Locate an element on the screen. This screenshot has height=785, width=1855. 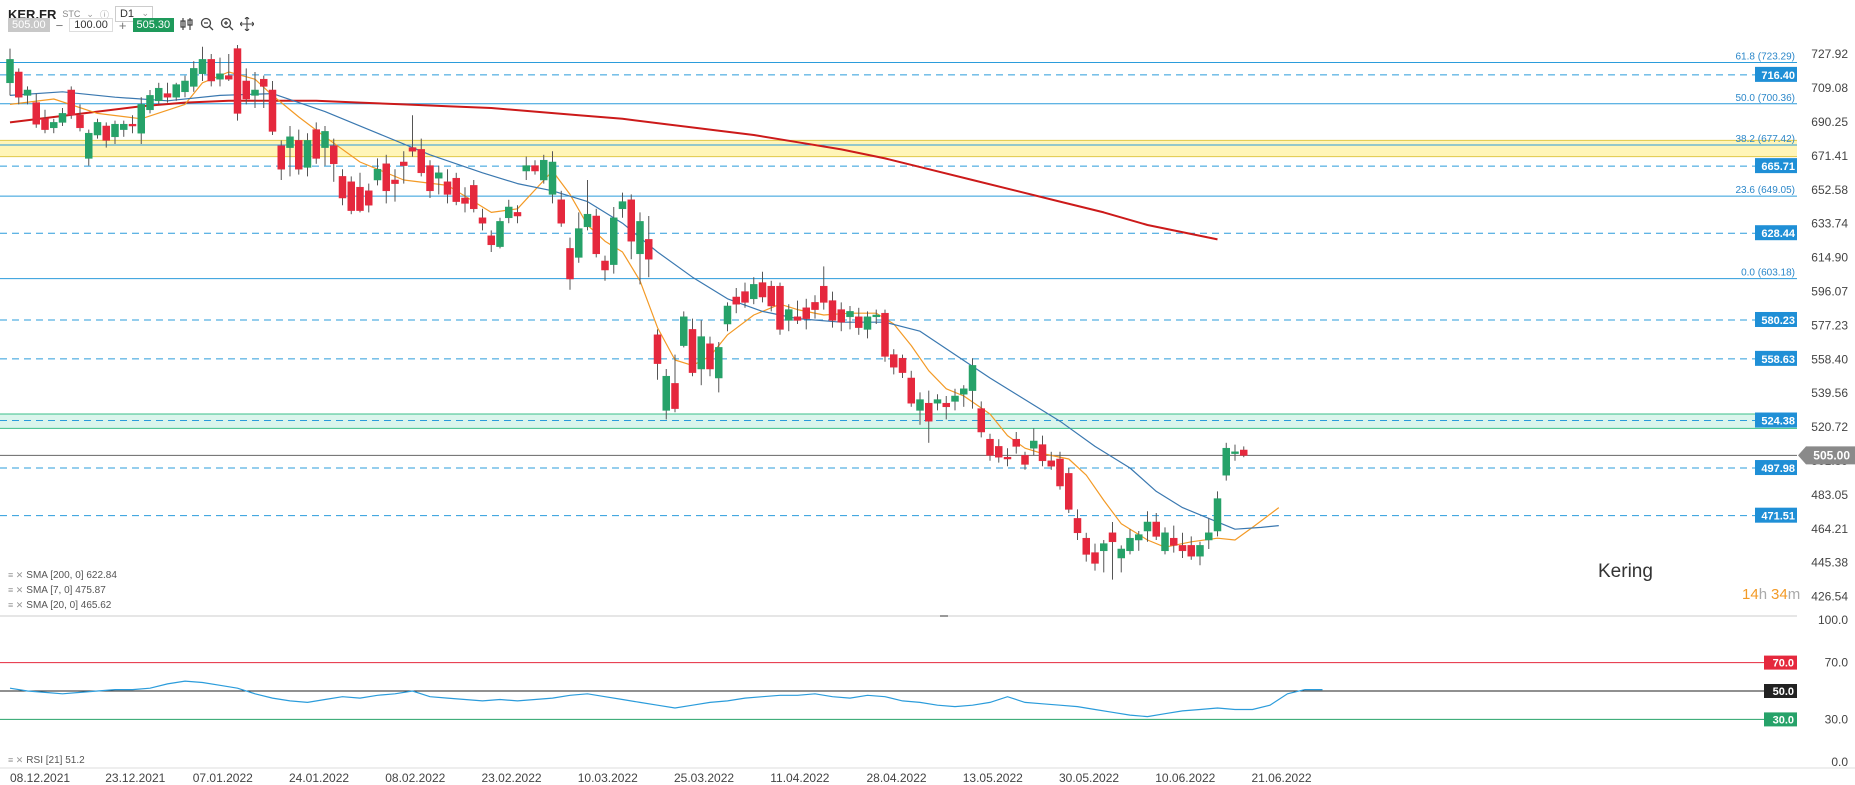
increase-quantity-button: + is located at coordinates (122, 25).